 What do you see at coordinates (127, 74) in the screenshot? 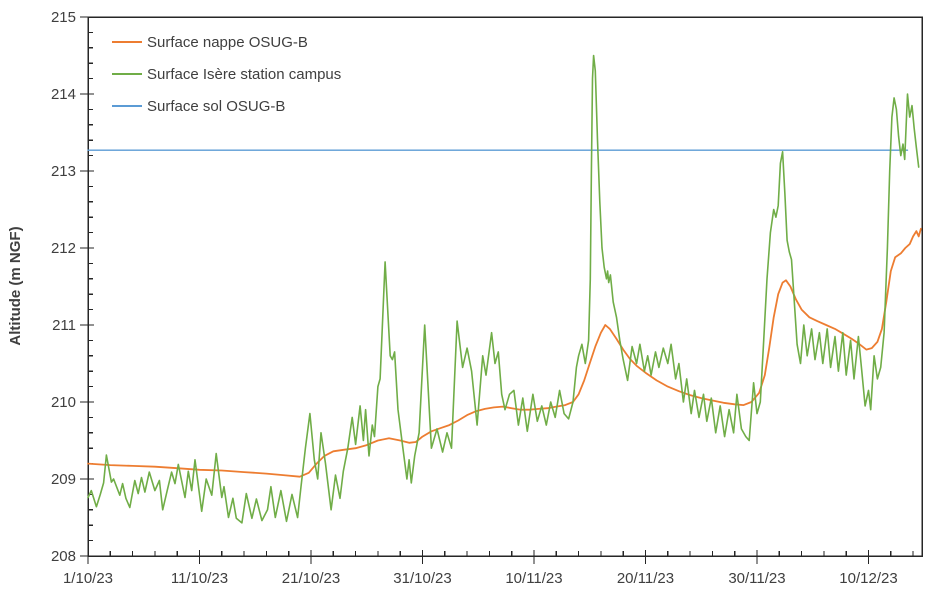
I see `legend-line-swatch-green` at bounding box center [127, 74].